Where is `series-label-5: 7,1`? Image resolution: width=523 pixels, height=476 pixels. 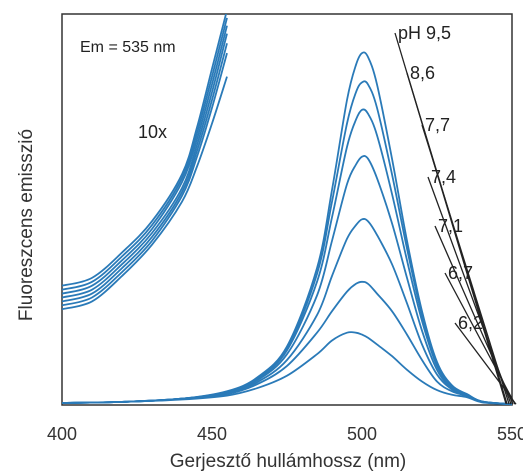 series-label-5: 7,1 is located at coordinates (450, 226).